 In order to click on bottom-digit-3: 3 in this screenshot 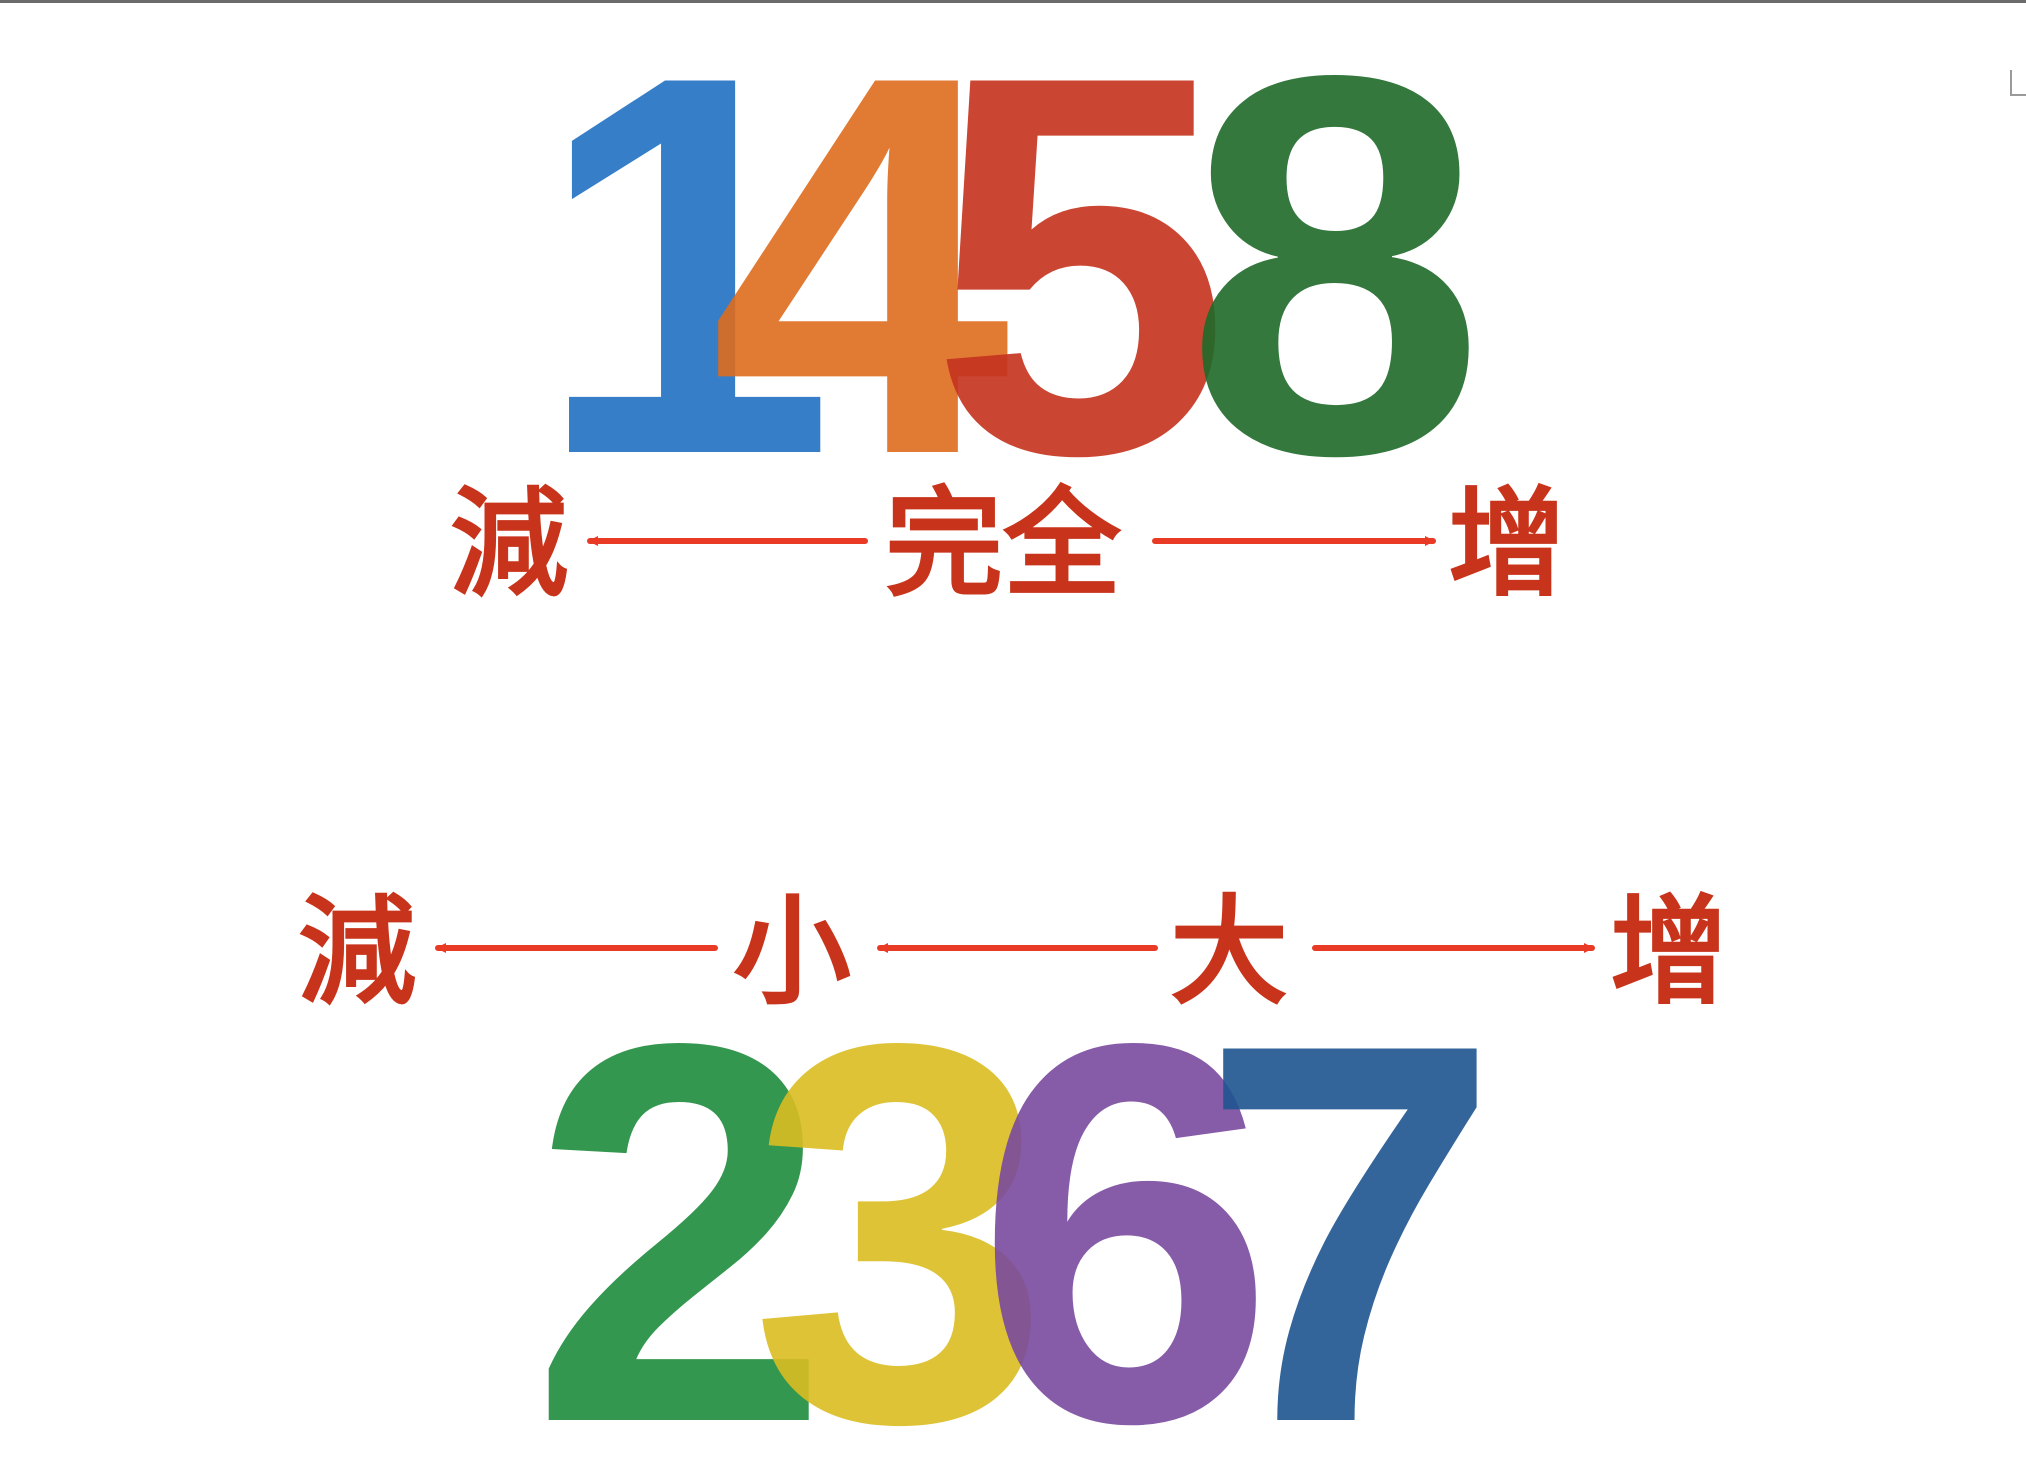, I will do `click(900, 1205)`.